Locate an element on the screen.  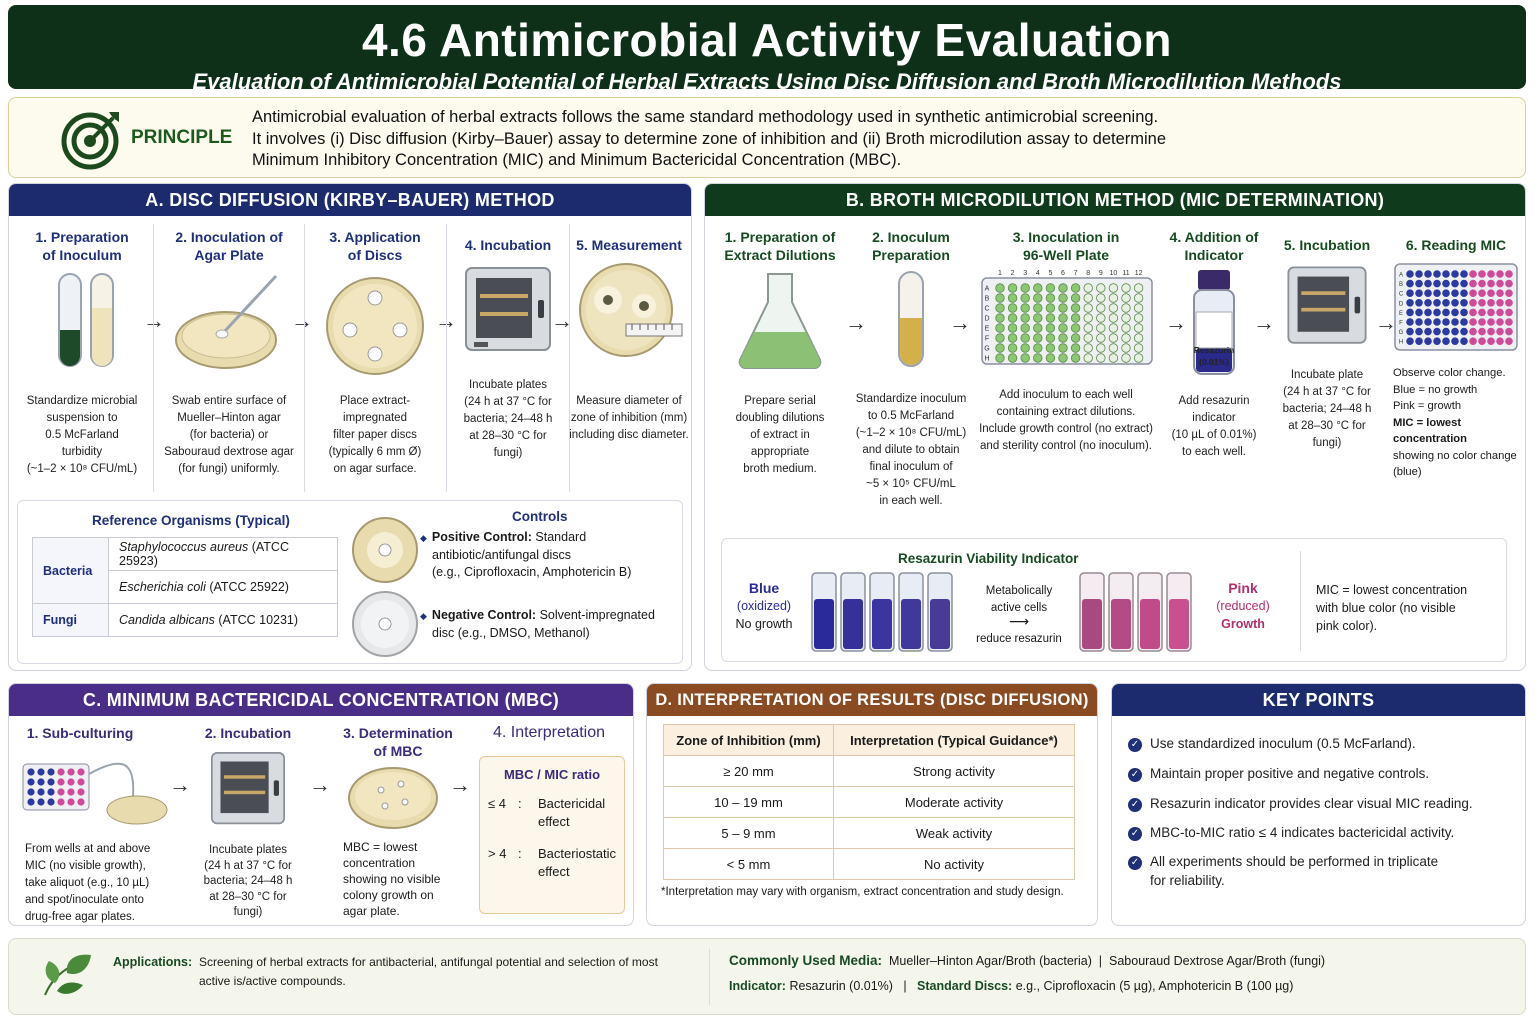
organism-name: Staphylococcus aureus is located at coordinates (184, 547).